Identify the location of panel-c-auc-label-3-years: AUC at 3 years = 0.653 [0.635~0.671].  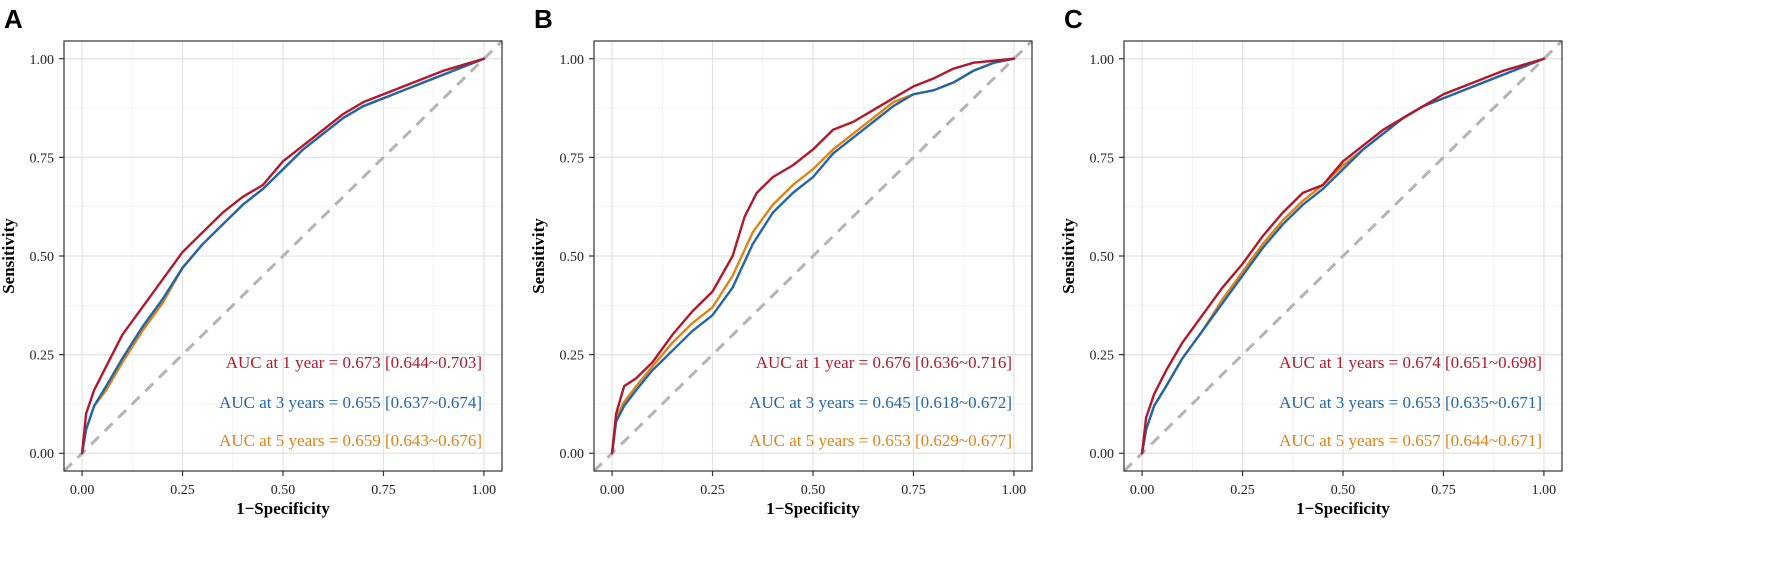
(1410, 402).